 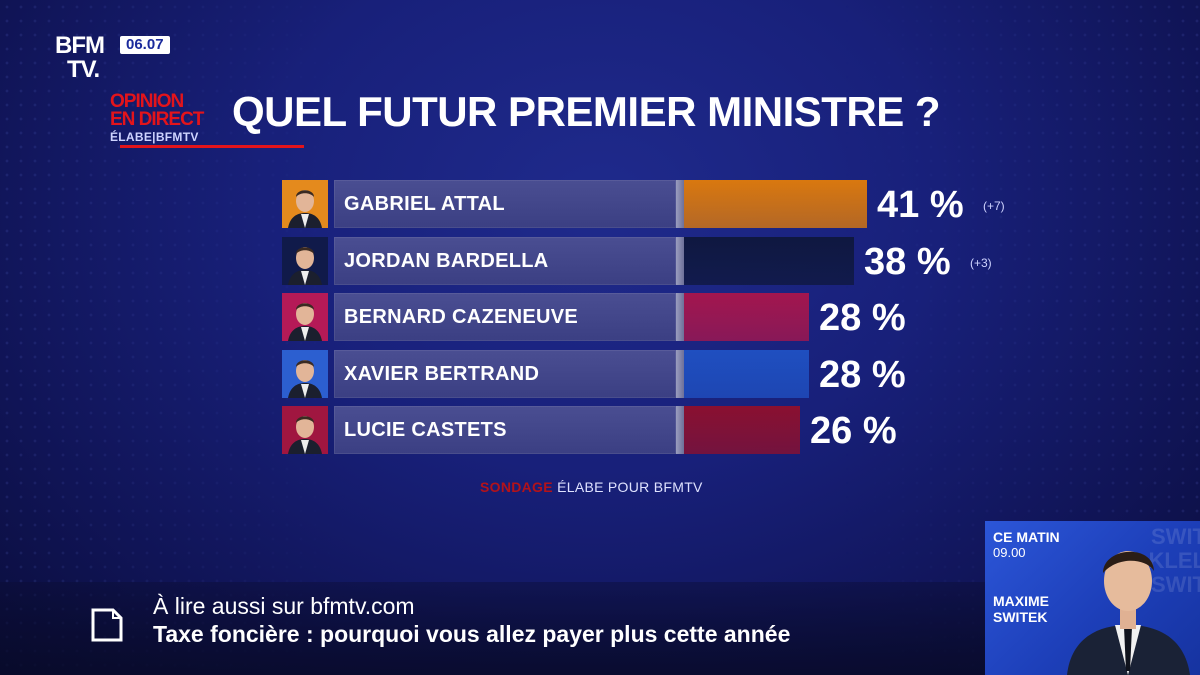 What do you see at coordinates (1128, 613) in the screenshot?
I see `host-portrait` at bounding box center [1128, 613].